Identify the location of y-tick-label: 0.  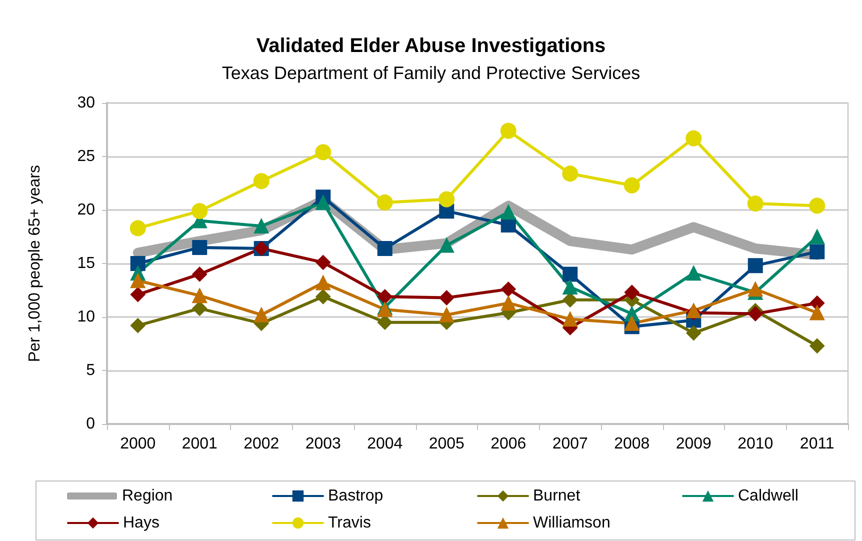
(91, 424).